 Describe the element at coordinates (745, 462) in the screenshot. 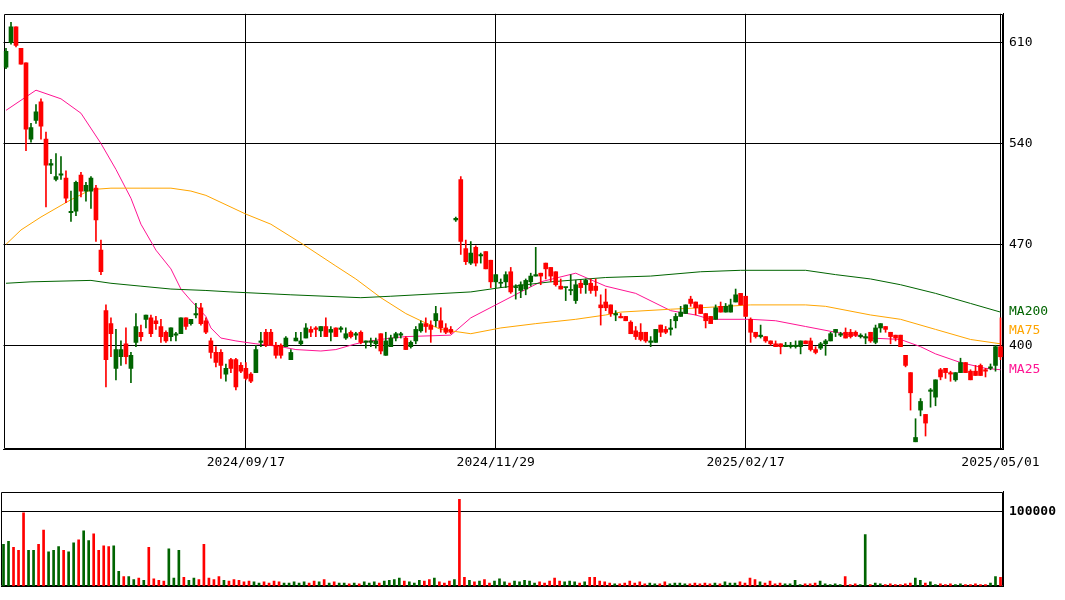

I see `x-tick-label: 2025/02/17` at that location.